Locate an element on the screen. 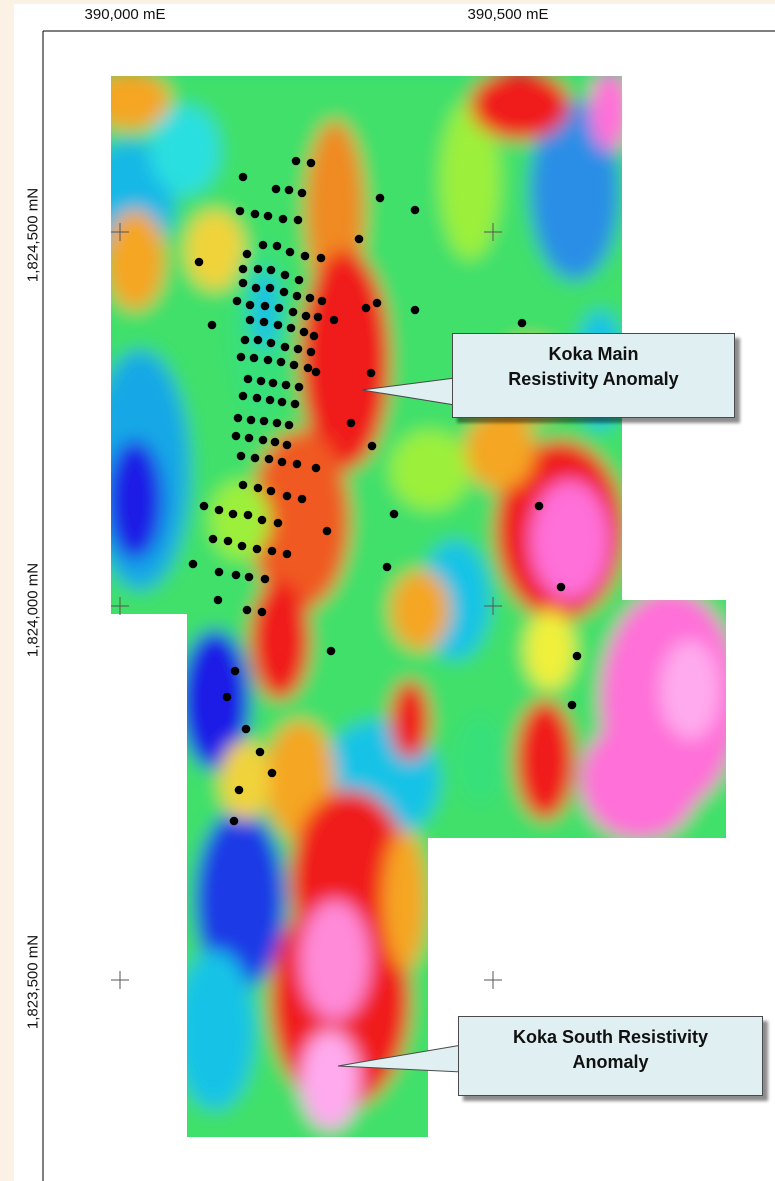  northing-label-1823500: 1,823,500 mN is located at coordinates (33, 982).